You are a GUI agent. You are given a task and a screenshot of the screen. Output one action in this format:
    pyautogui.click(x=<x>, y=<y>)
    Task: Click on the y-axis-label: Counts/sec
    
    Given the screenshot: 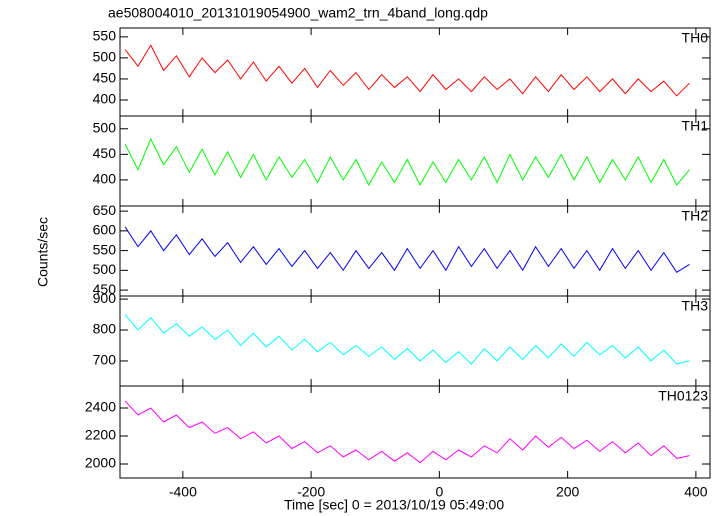 What is the action you would take?
    pyautogui.click(x=43, y=252)
    